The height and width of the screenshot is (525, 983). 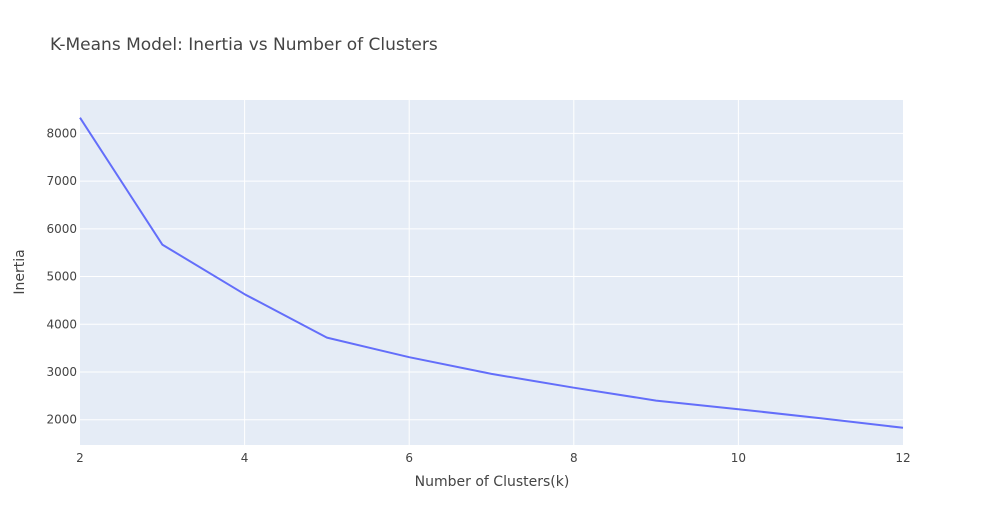 What do you see at coordinates (61, 372) in the screenshot?
I see `y-tick-label: 3000` at bounding box center [61, 372].